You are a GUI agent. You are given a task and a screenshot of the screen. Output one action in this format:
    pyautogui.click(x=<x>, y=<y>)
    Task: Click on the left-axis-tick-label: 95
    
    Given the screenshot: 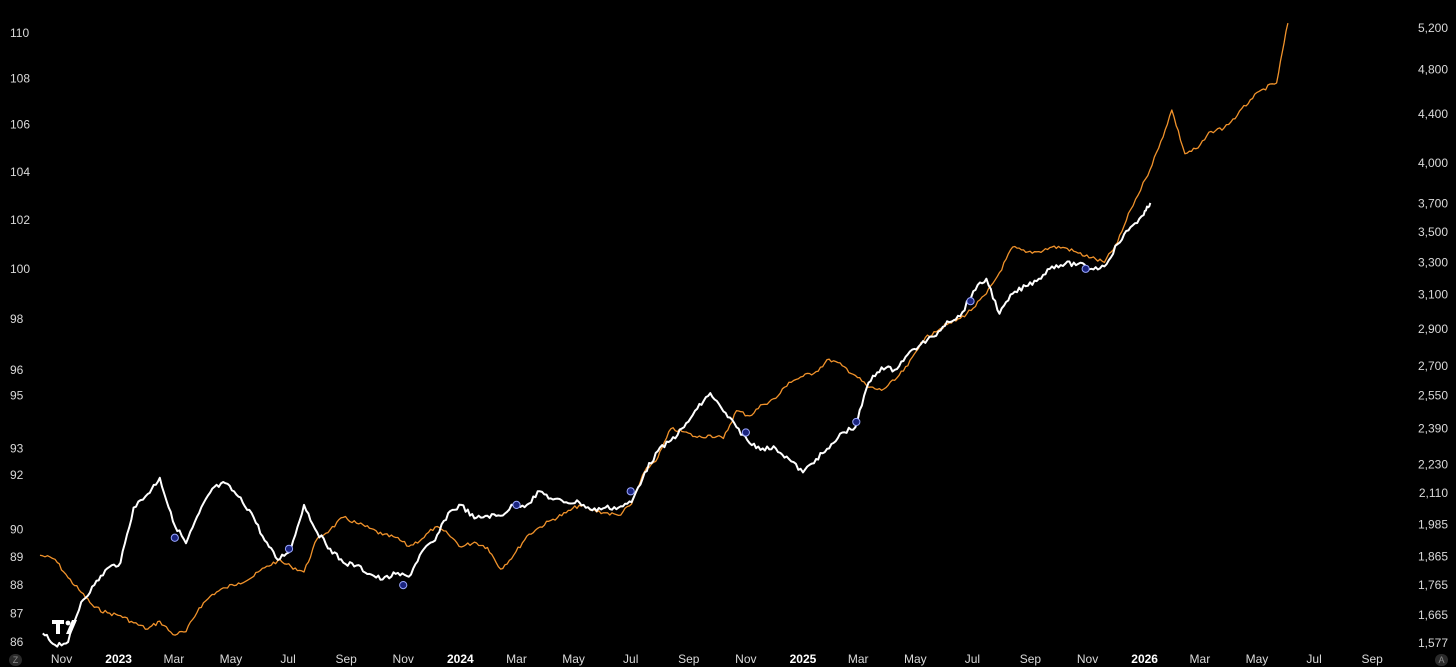 What is the action you would take?
    pyautogui.click(x=17, y=396)
    